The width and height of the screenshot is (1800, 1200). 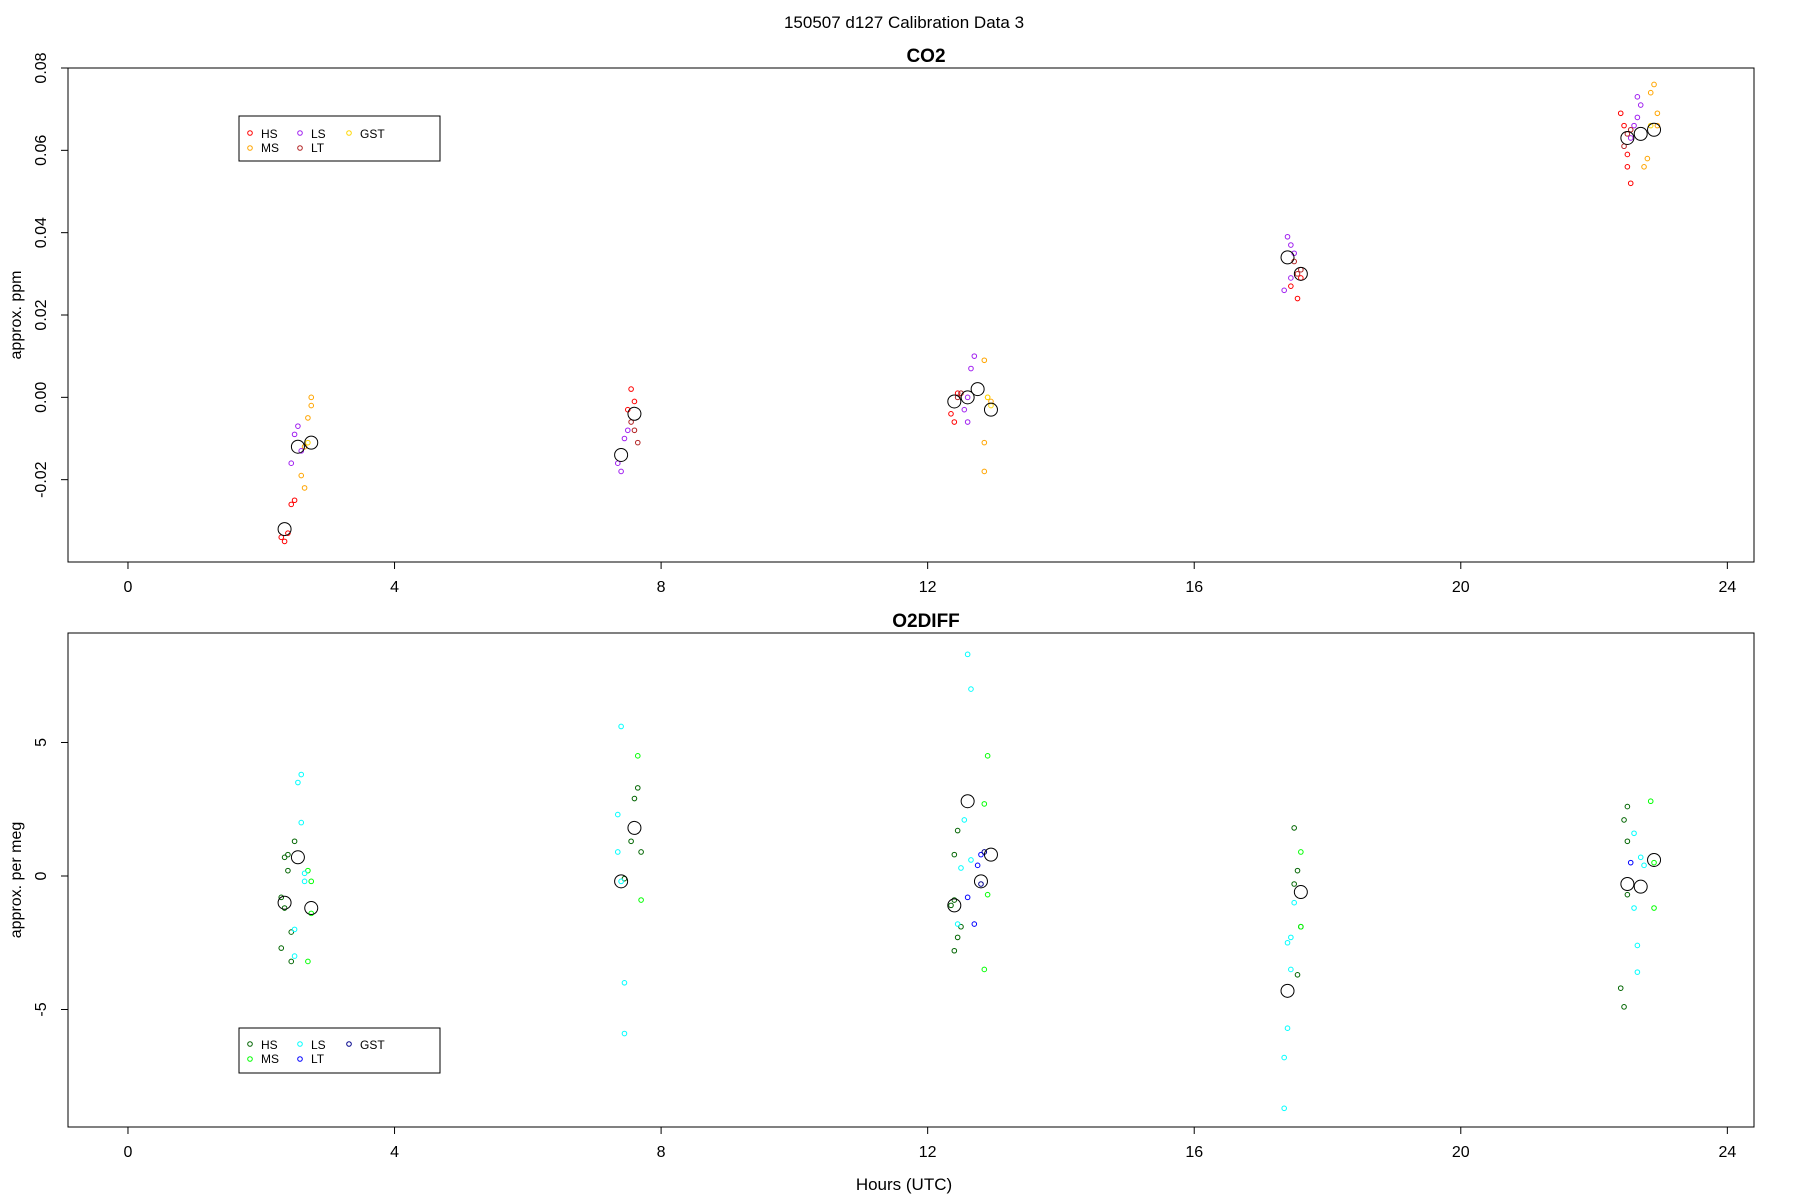 What do you see at coordinates (16, 880) in the screenshot?
I see `o2diff-y-axis-label: approx. per meg` at bounding box center [16, 880].